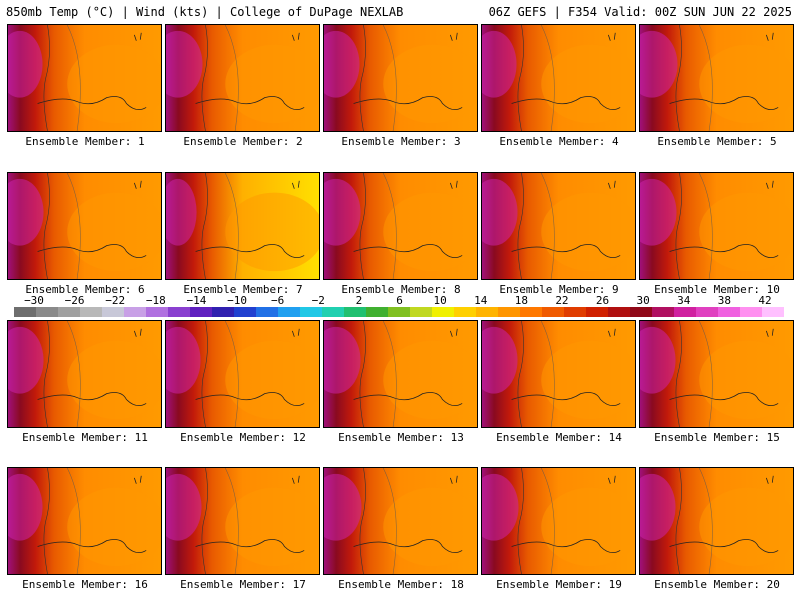 The image size is (800, 600). What do you see at coordinates (237, 300) in the screenshot?
I see `colorbar-tick: −10` at bounding box center [237, 300].